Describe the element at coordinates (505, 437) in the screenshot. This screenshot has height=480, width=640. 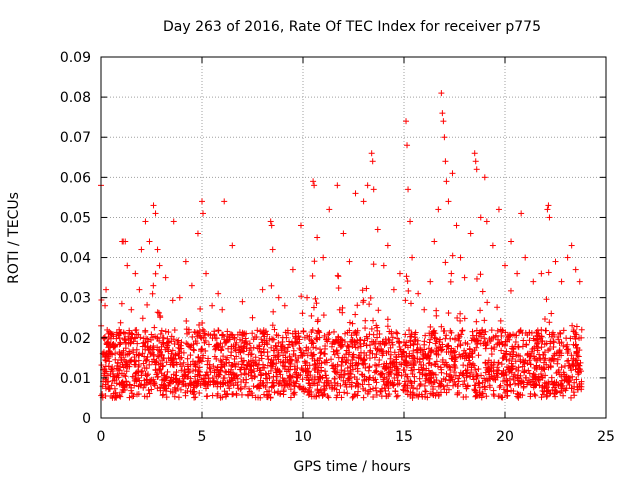
I see `x-tick-label: 20` at that location.